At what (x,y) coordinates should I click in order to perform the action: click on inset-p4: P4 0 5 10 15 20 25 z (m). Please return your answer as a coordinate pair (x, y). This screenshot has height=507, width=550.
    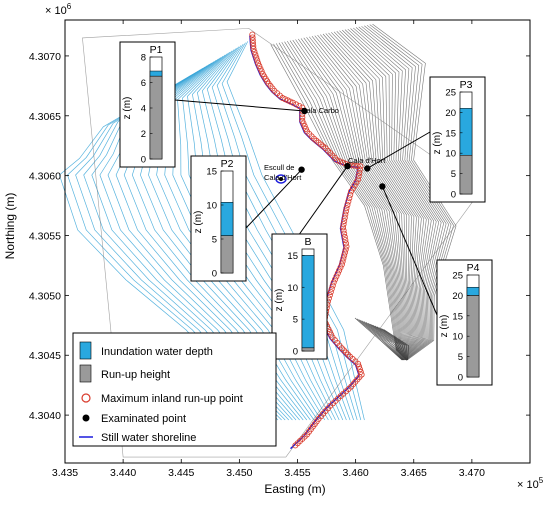
    Looking at the image, I should click on (464, 322).